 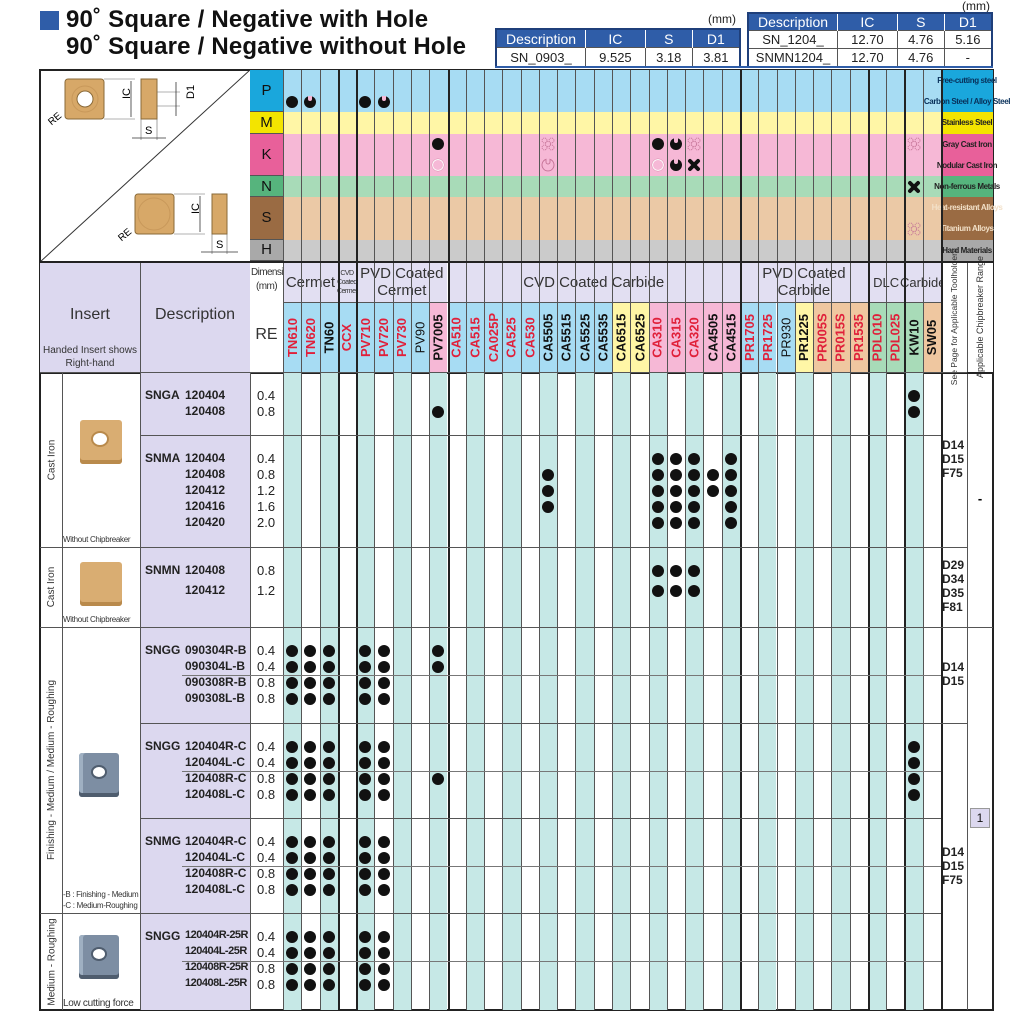 What do you see at coordinates (602, 337) in the screenshot?
I see `grade-header-ca5535: CA5535` at bounding box center [602, 337].